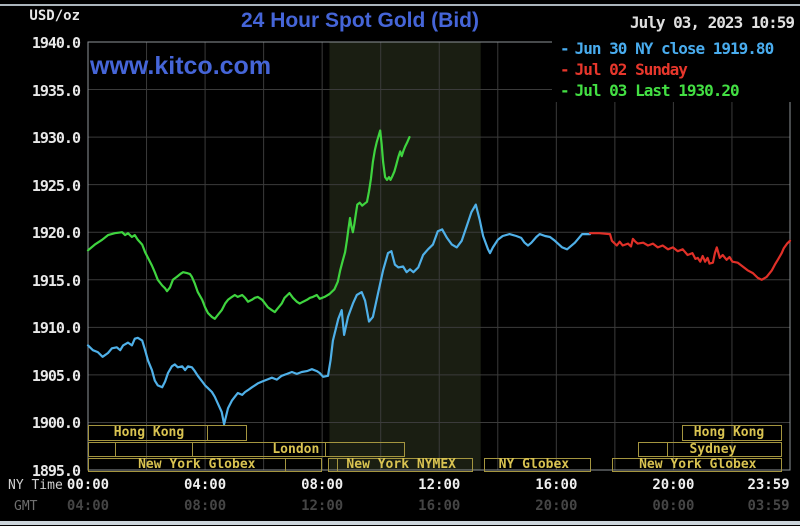 Image resolution: width=800 pixels, height=526 pixels. What do you see at coordinates (400, 523) in the screenshot?
I see `frame-line-bottom` at bounding box center [400, 523].